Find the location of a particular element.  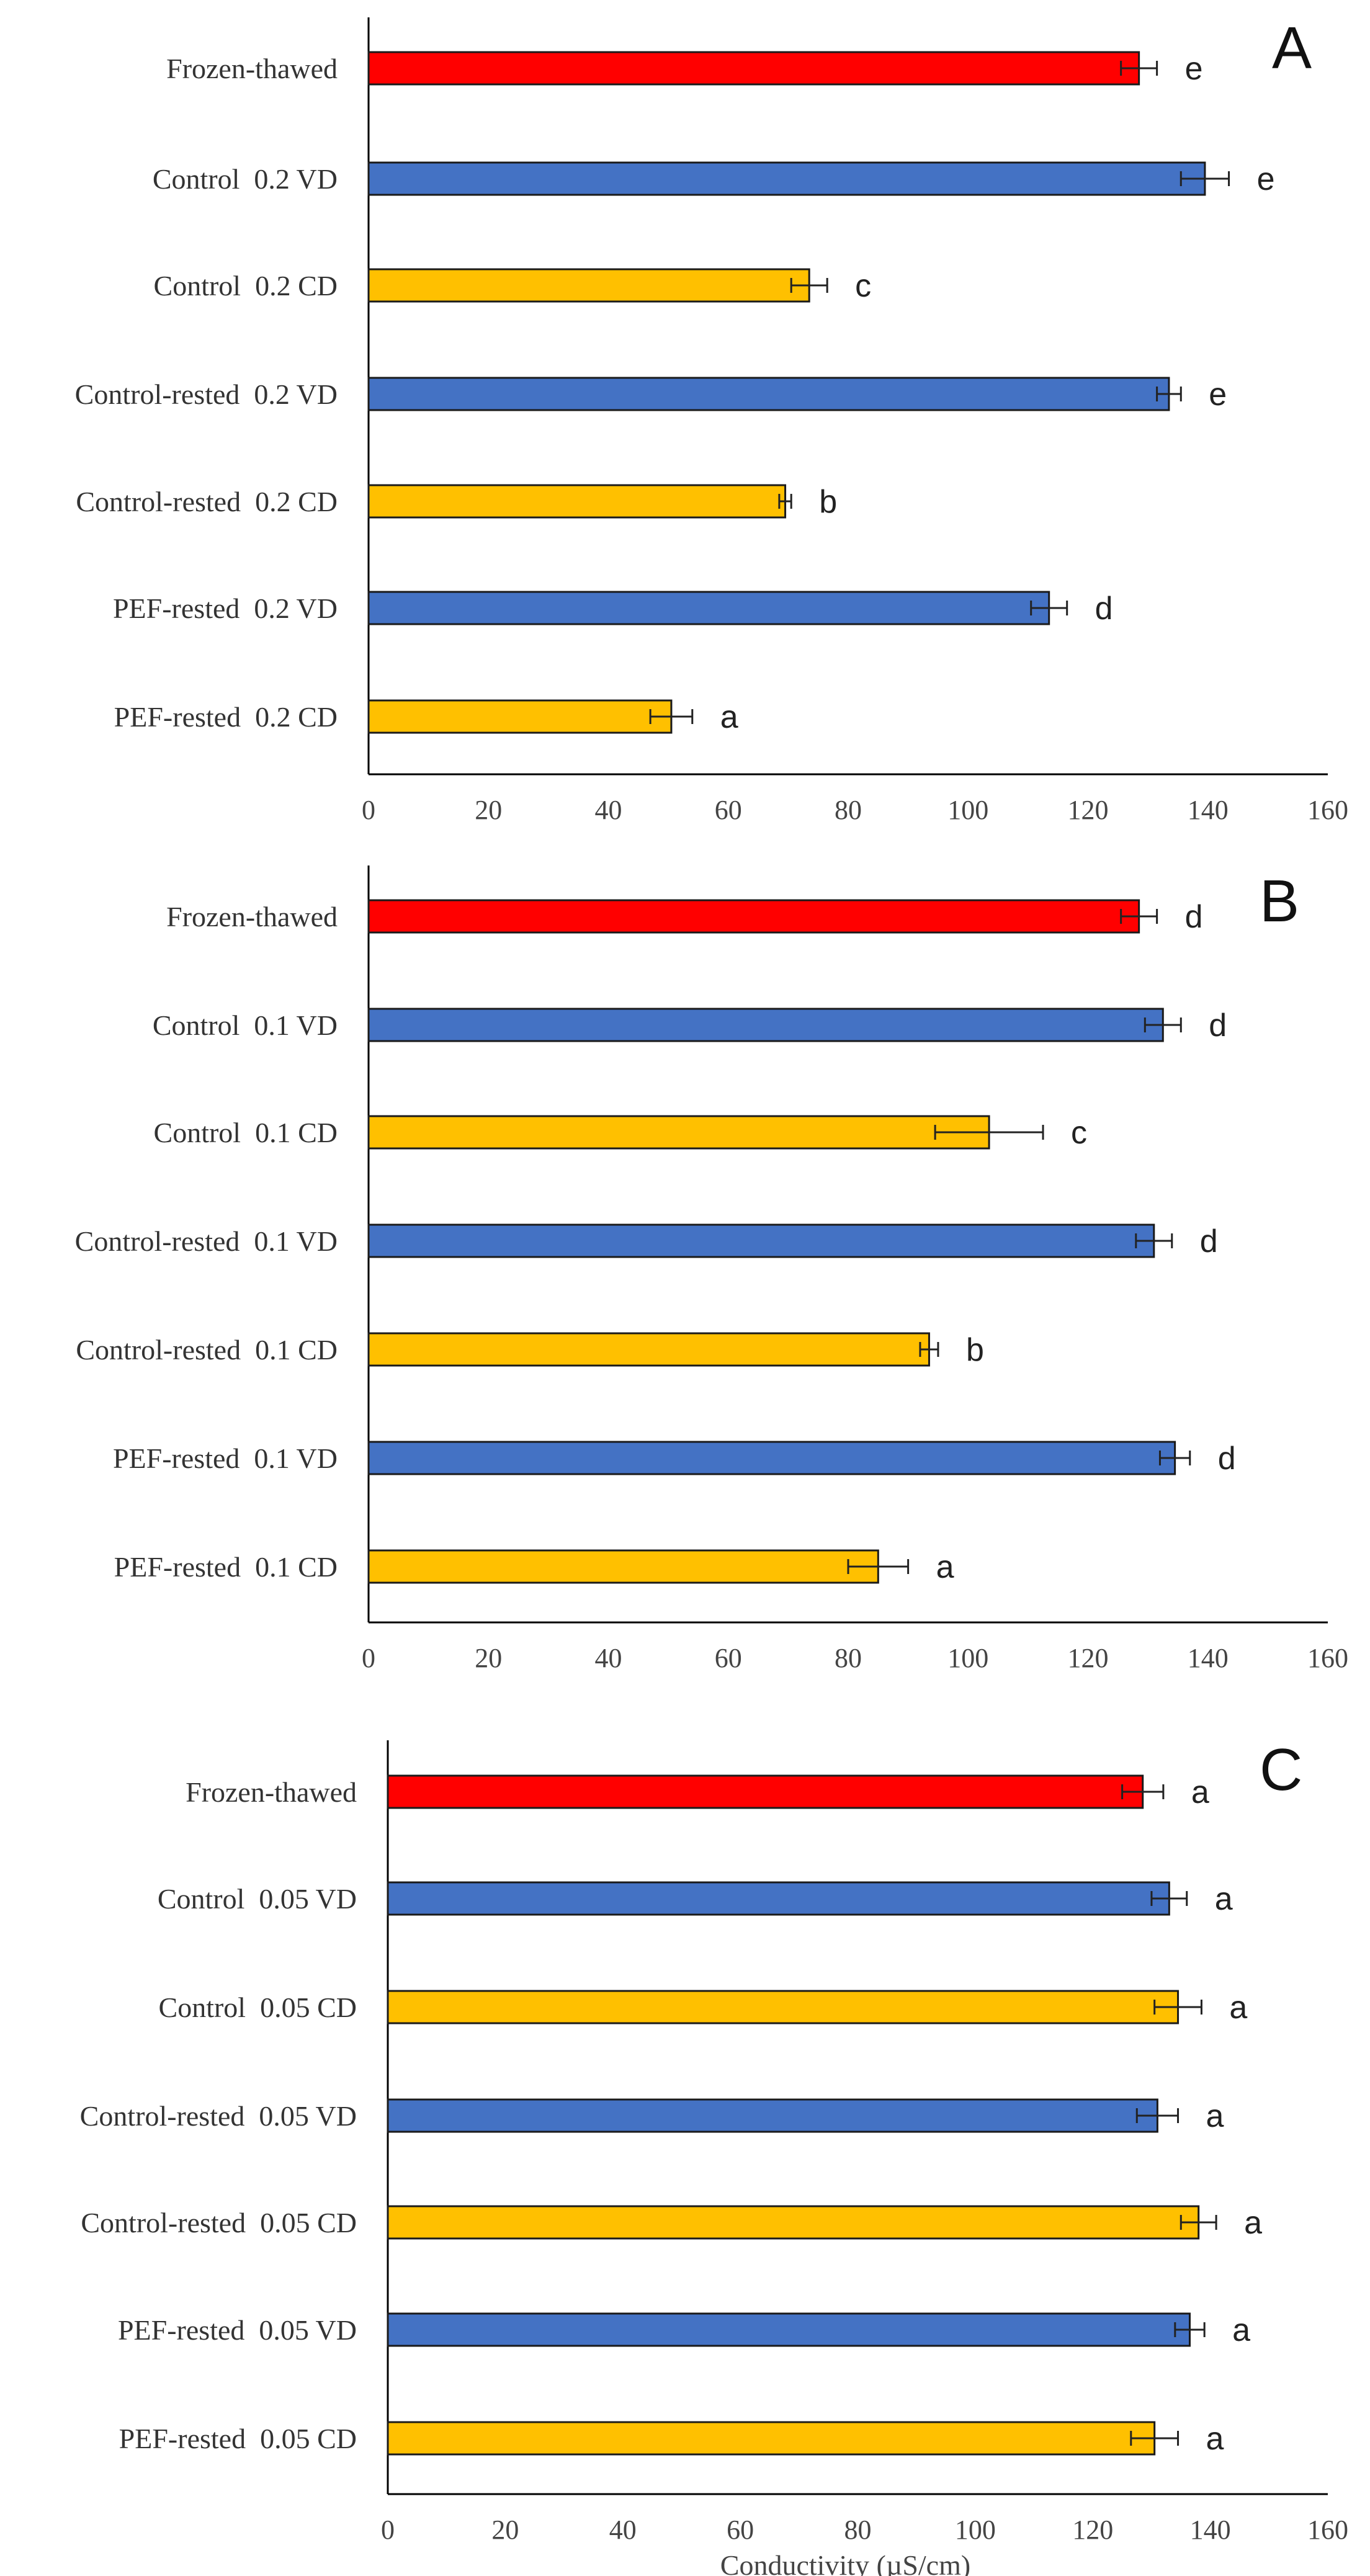

panel-letter: A is located at coordinates (1292, 48).